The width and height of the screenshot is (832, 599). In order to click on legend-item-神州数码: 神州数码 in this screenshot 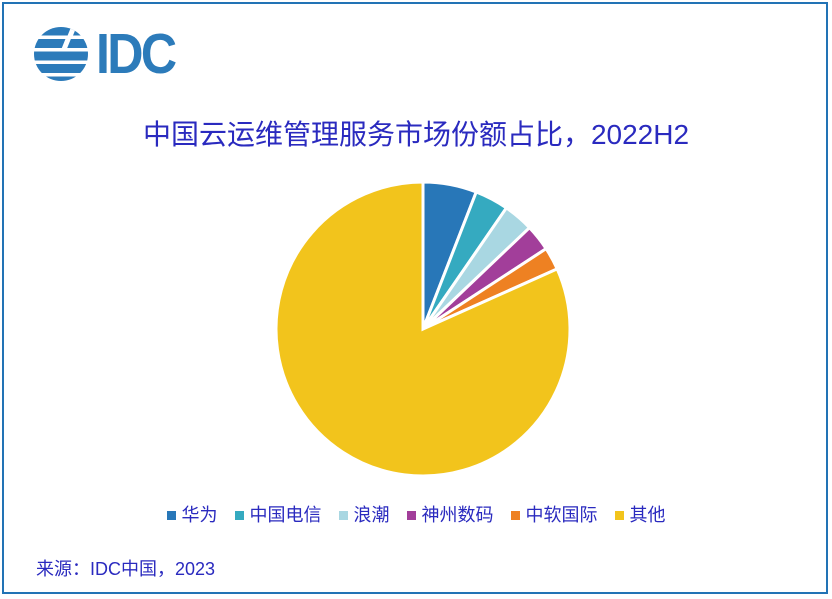, I will do `click(450, 514)`.